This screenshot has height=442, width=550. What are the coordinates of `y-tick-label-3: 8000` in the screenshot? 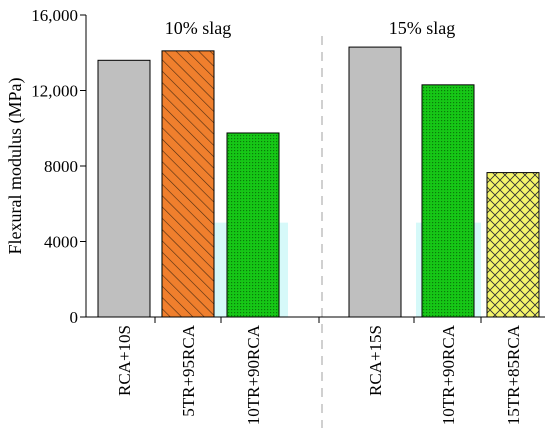 It's located at (61, 166).